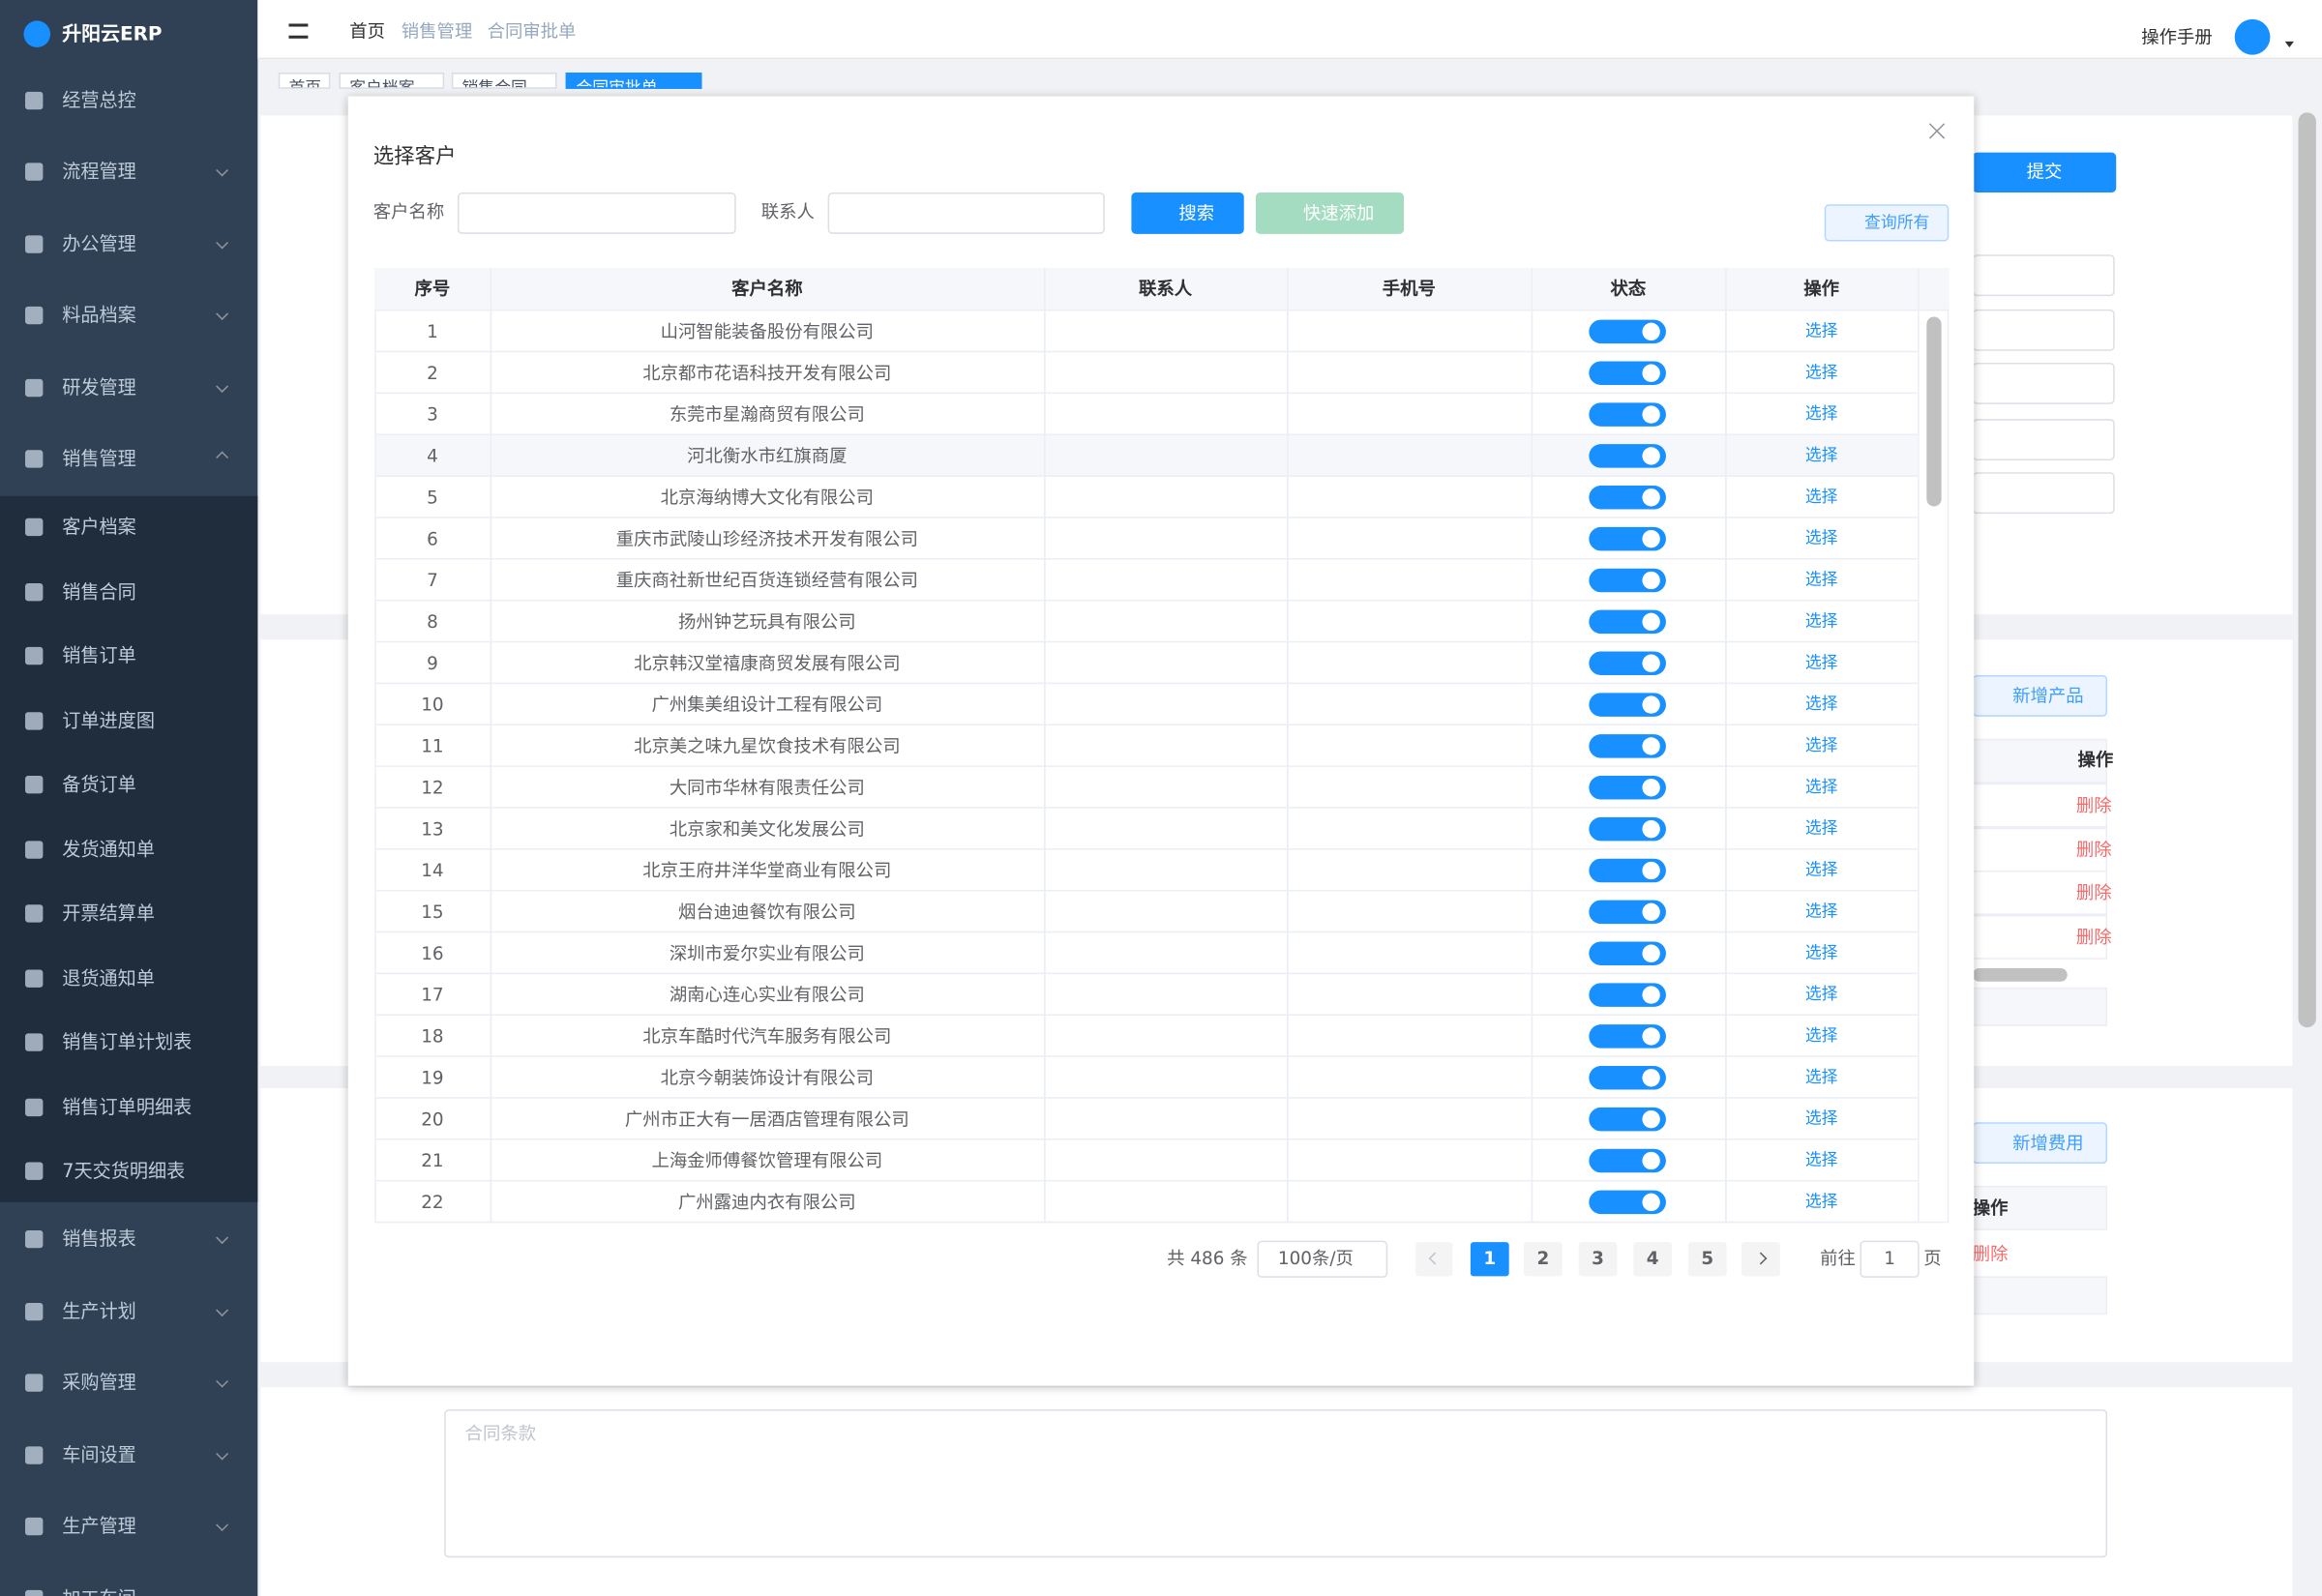  I want to click on menu-item: 研发管理, so click(99, 387).